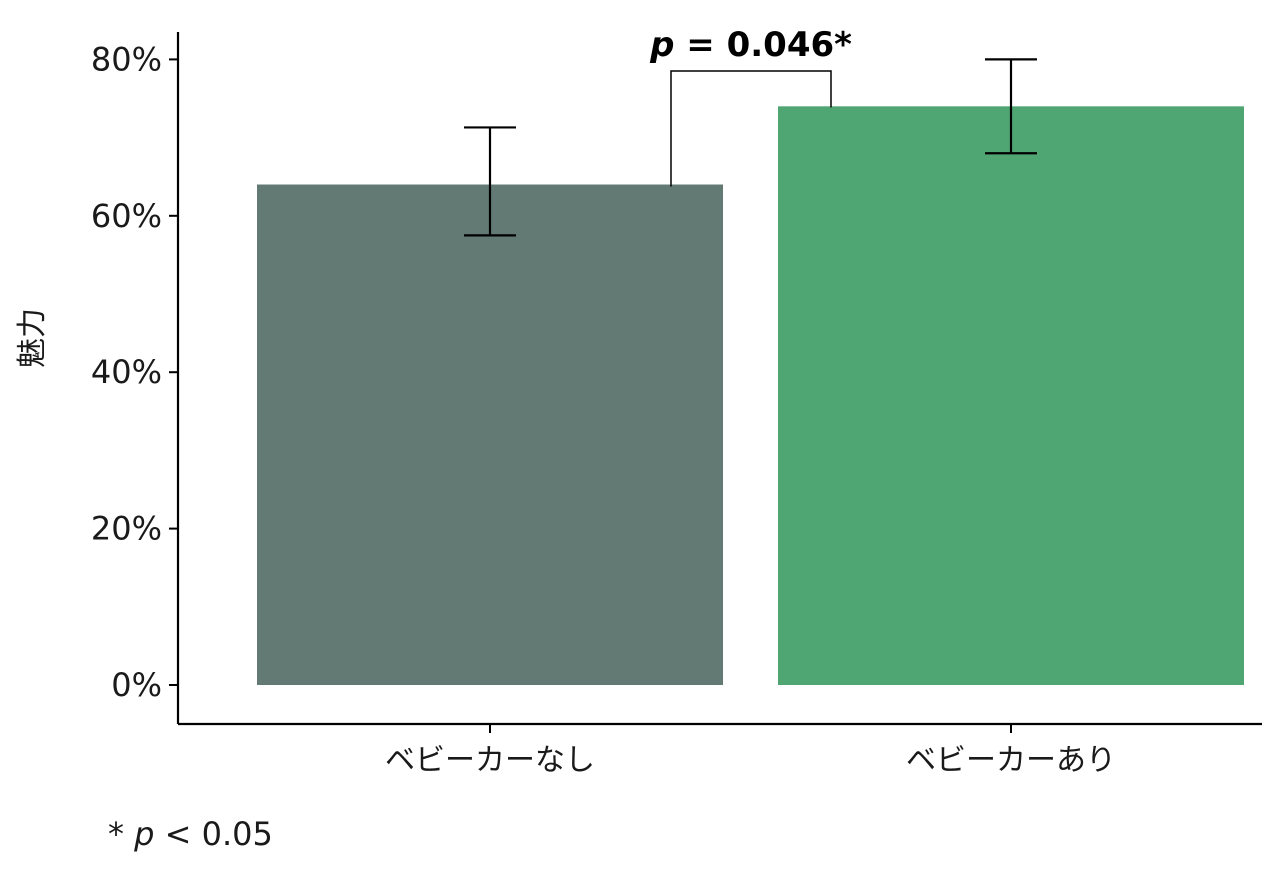 The image size is (1280, 878). I want to click on y-tick-label: 0%, so click(136, 685).